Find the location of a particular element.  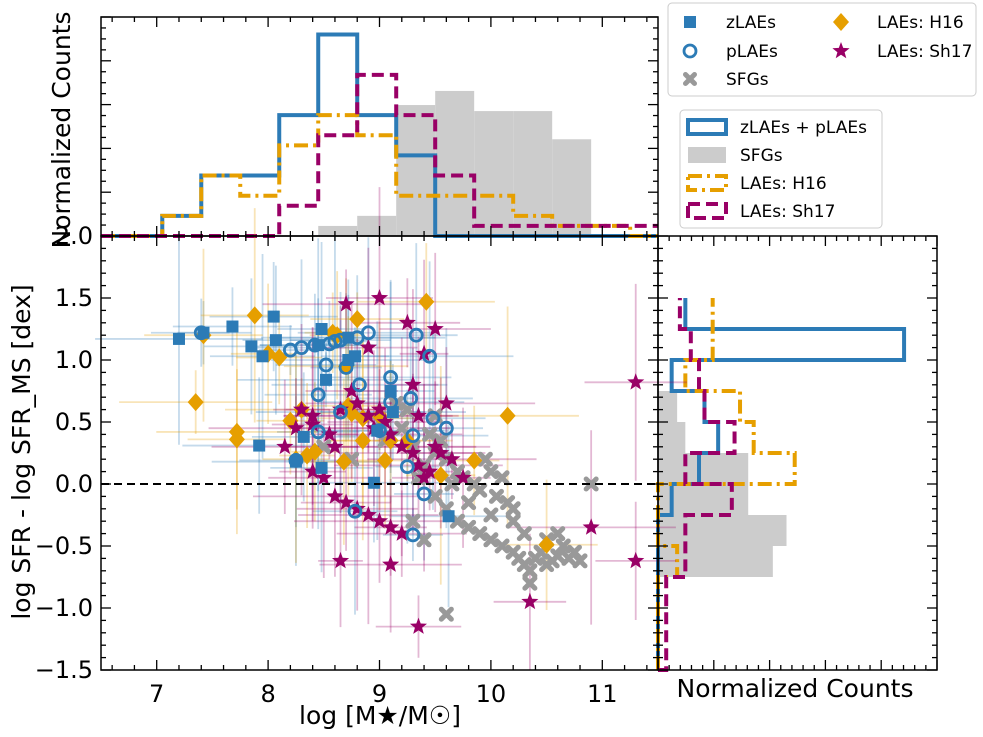

legend-swatch-sh17 is located at coordinates (707, 211).